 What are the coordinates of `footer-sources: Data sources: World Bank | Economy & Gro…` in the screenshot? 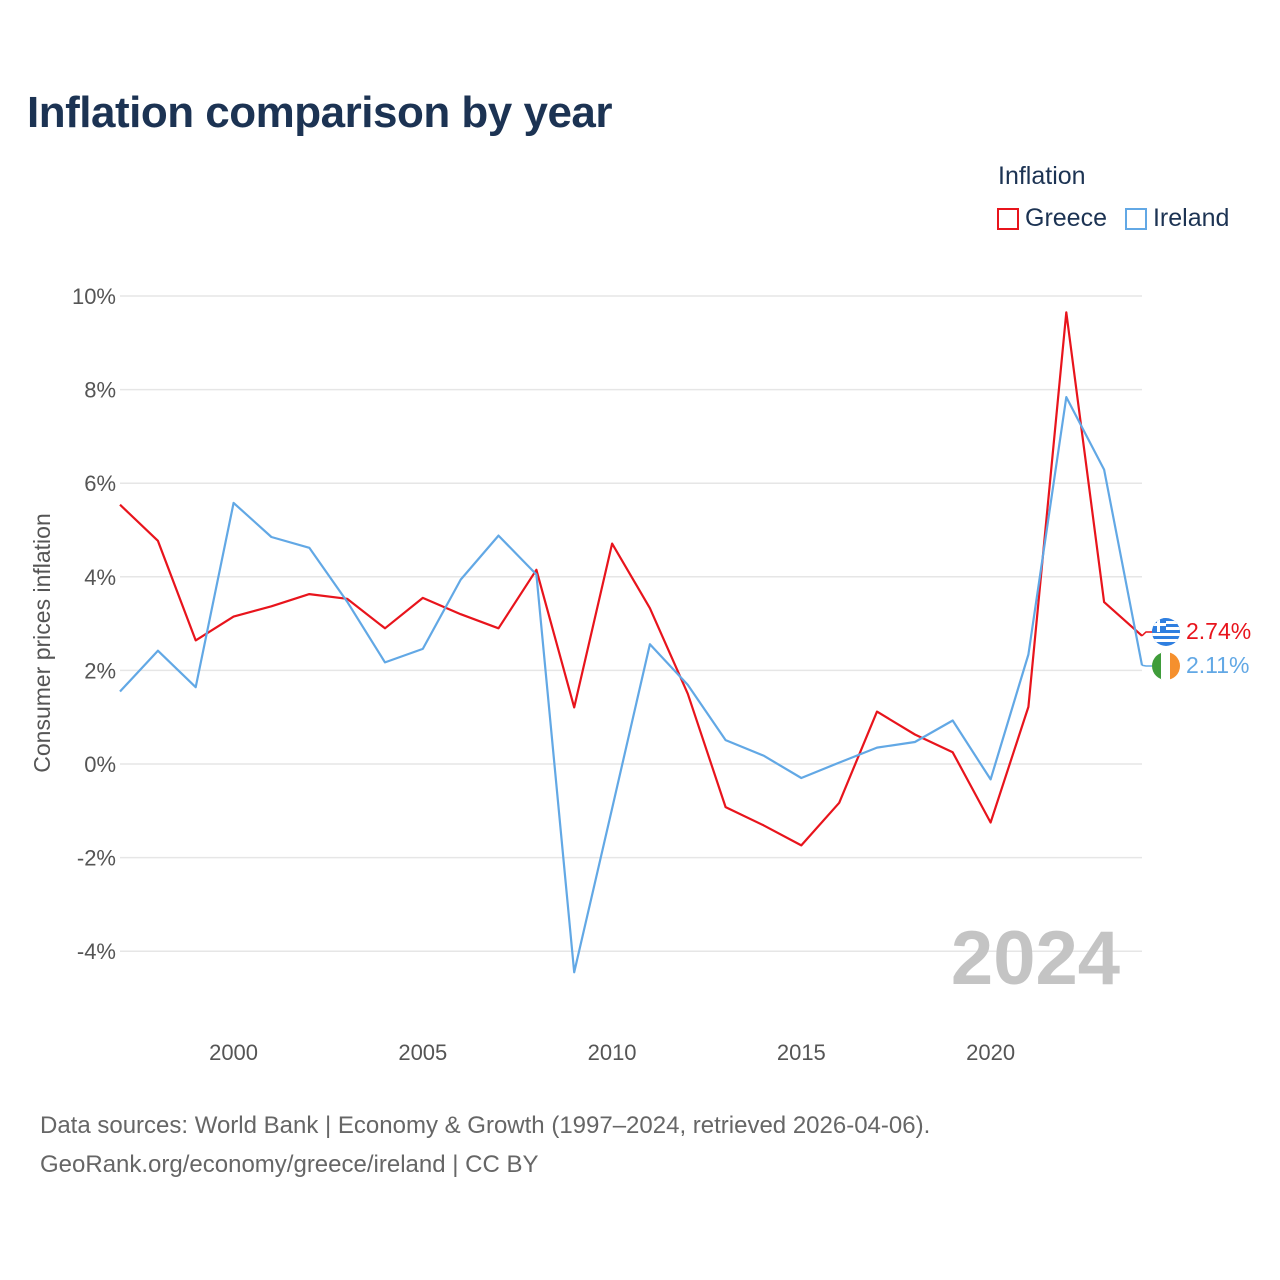 It's located at (485, 1125).